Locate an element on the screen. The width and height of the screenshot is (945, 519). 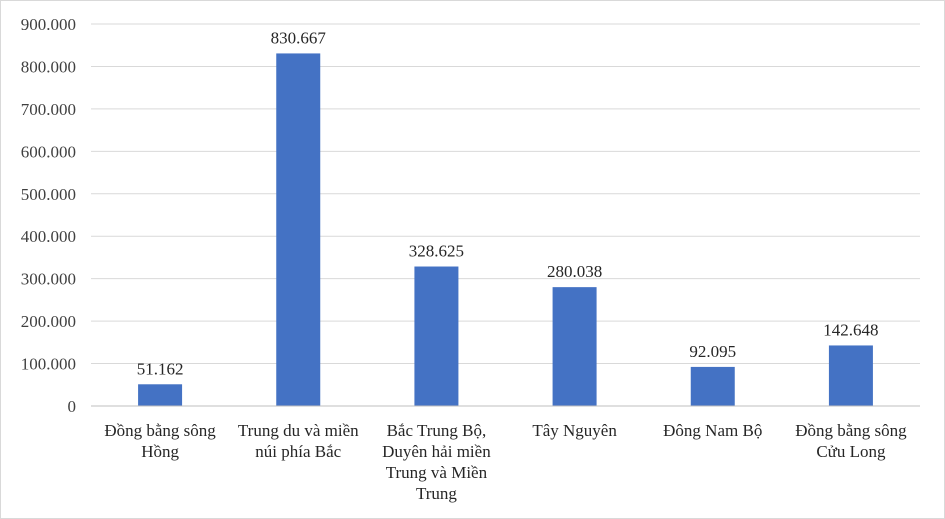
category-label-line: Trung is located at coordinates (436, 493).